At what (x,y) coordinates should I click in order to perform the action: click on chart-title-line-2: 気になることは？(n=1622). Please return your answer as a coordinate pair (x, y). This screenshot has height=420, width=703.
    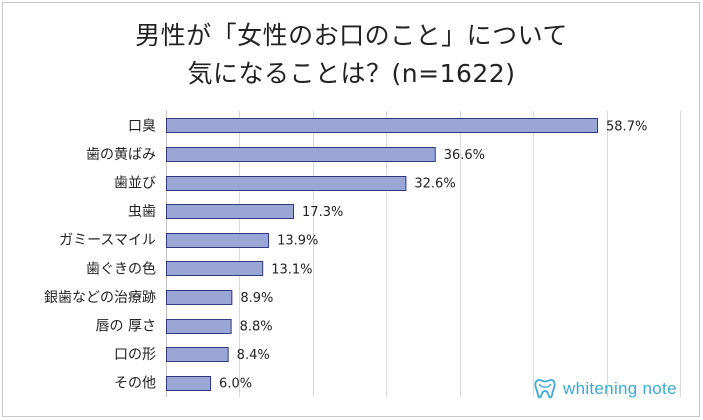
    Looking at the image, I should click on (351, 73).